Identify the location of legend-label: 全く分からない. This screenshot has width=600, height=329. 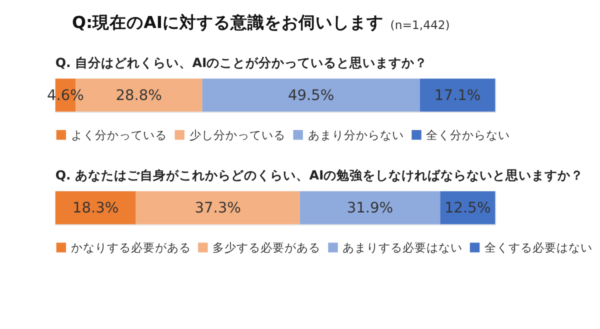
(468, 135).